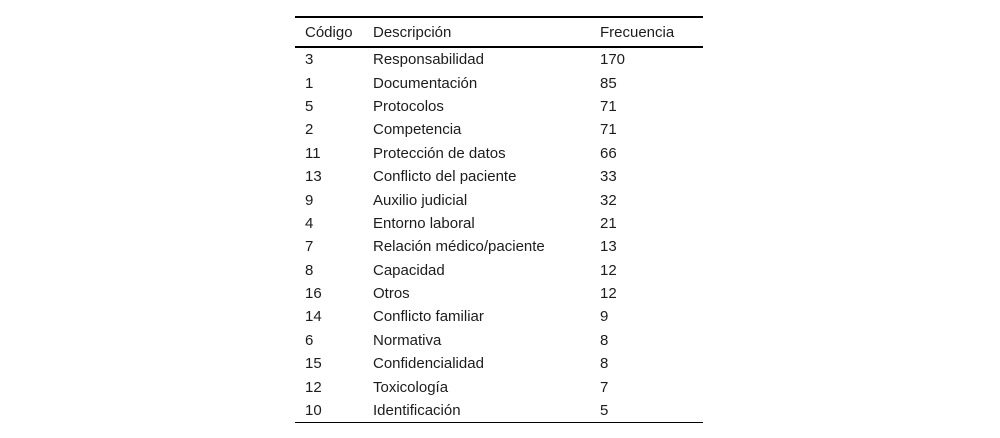 The image size is (1000, 438). Describe the element at coordinates (309, 130) in the screenshot. I see `cell-code: 2` at that location.